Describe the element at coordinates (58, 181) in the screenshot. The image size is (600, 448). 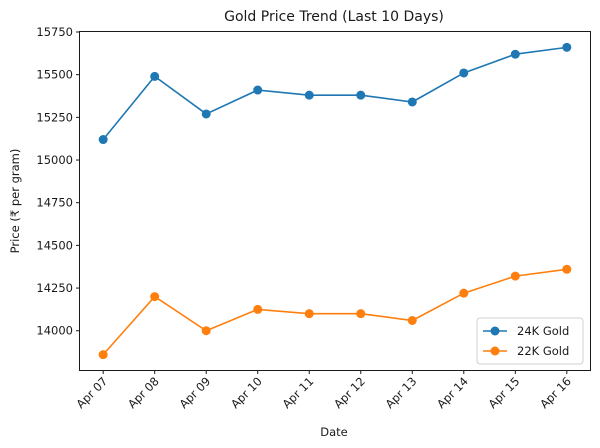
I see `y-axis: 14000 14250 14500 14750 15000 15250 15500 15750` at that location.